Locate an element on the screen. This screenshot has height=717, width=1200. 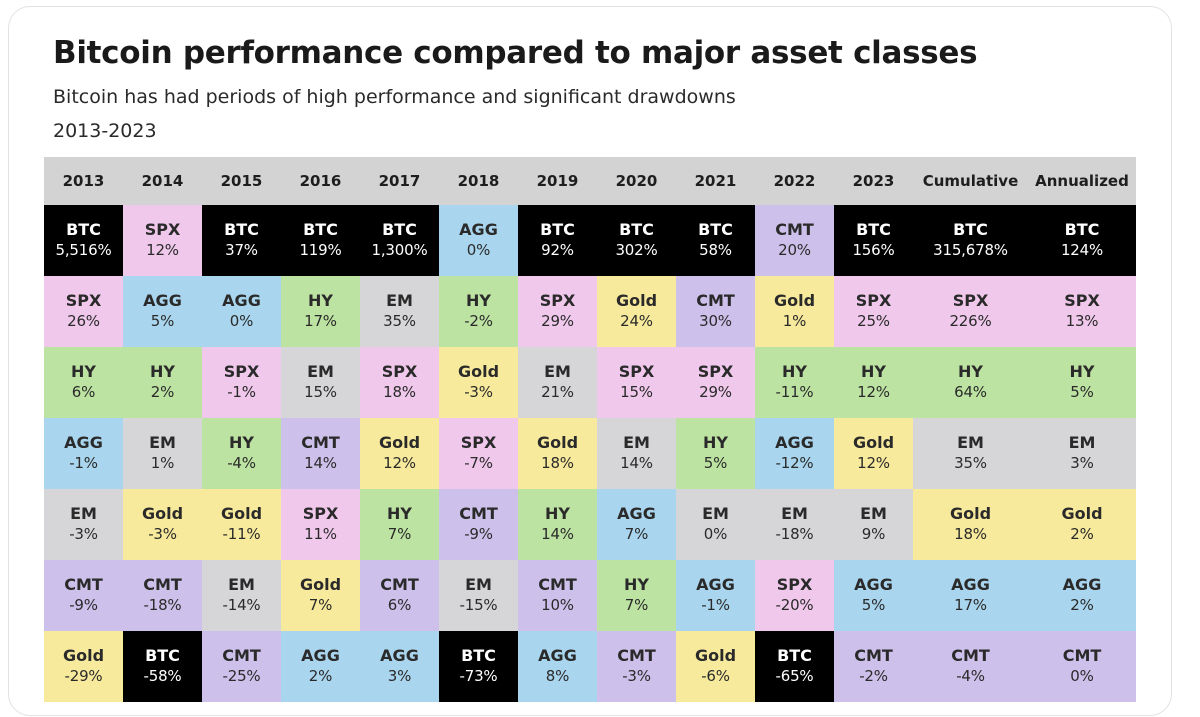
column-header: 2020 is located at coordinates (636, 181).